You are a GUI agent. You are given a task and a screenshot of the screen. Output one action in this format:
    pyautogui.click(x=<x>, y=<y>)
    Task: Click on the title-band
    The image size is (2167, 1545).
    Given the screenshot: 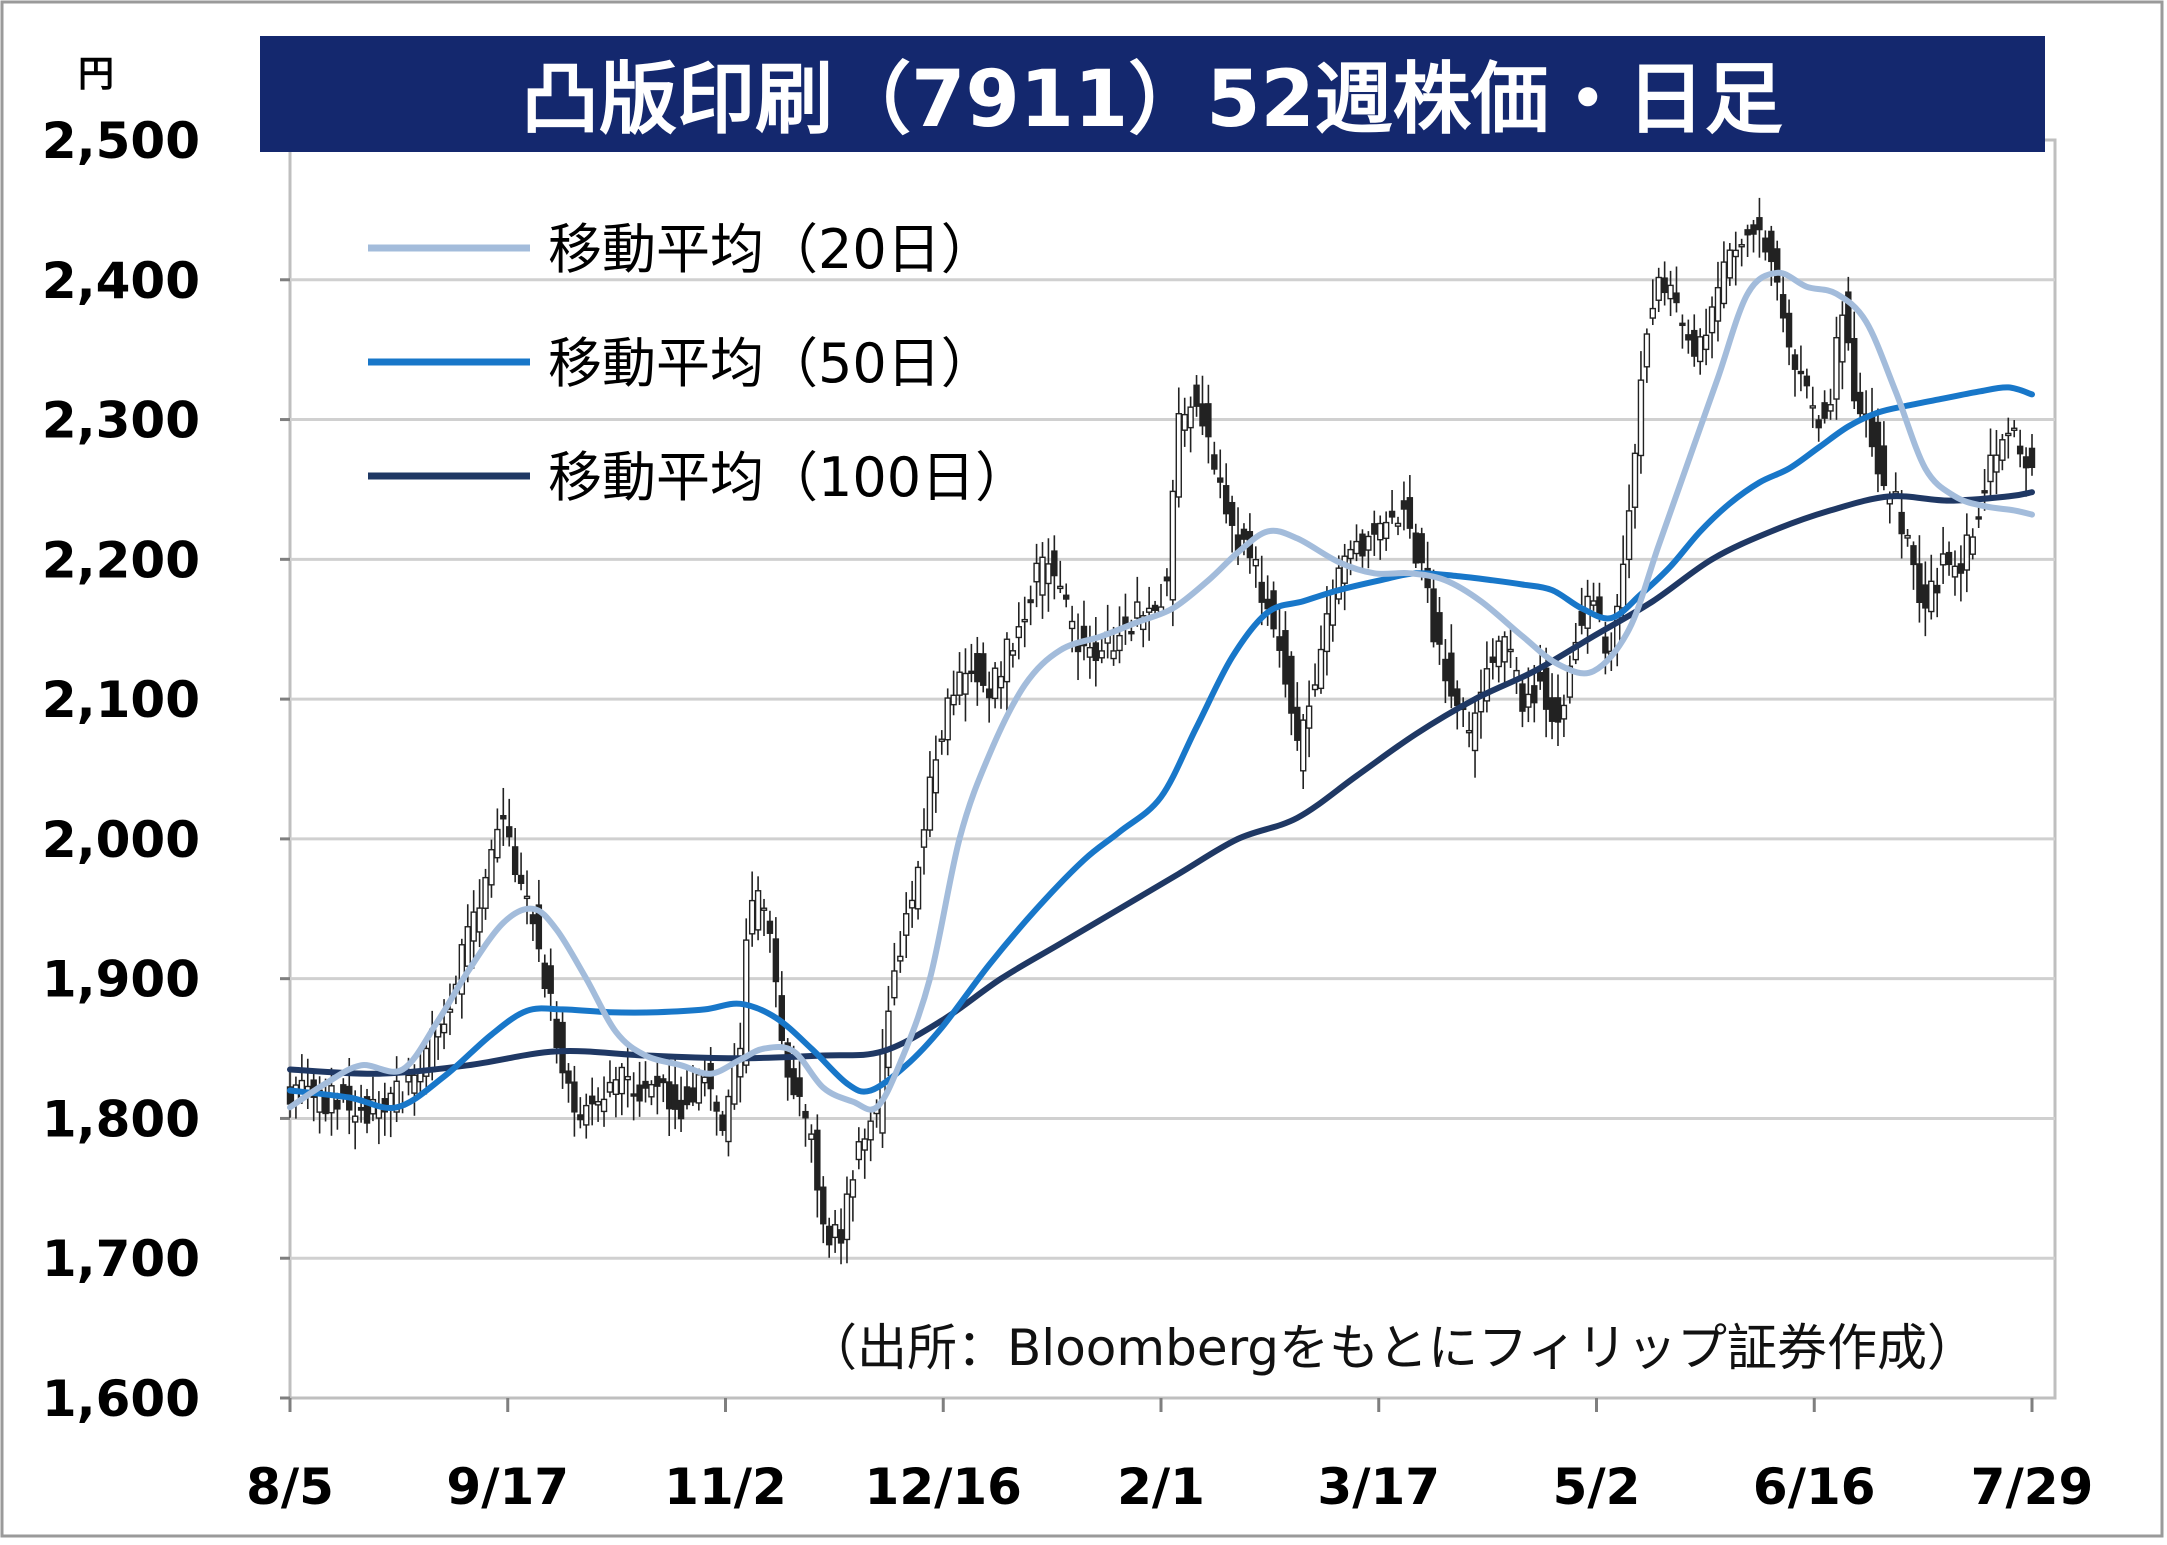 What is the action you would take?
    pyautogui.click(x=1152, y=94)
    